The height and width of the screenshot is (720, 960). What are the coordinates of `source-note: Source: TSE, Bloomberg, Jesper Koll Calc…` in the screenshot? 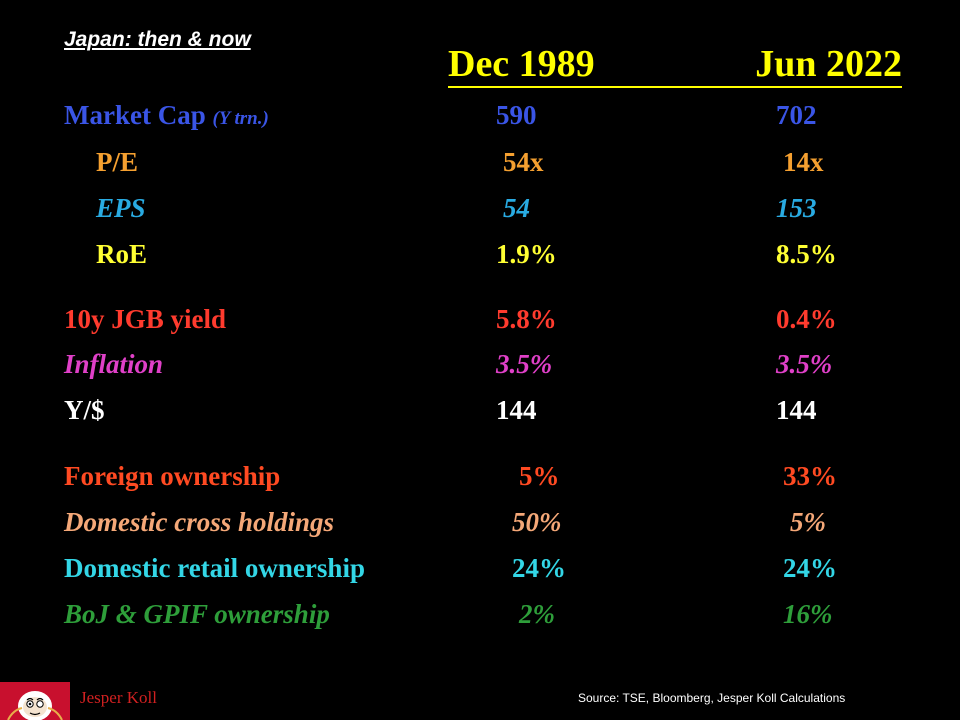 It's located at (712, 698).